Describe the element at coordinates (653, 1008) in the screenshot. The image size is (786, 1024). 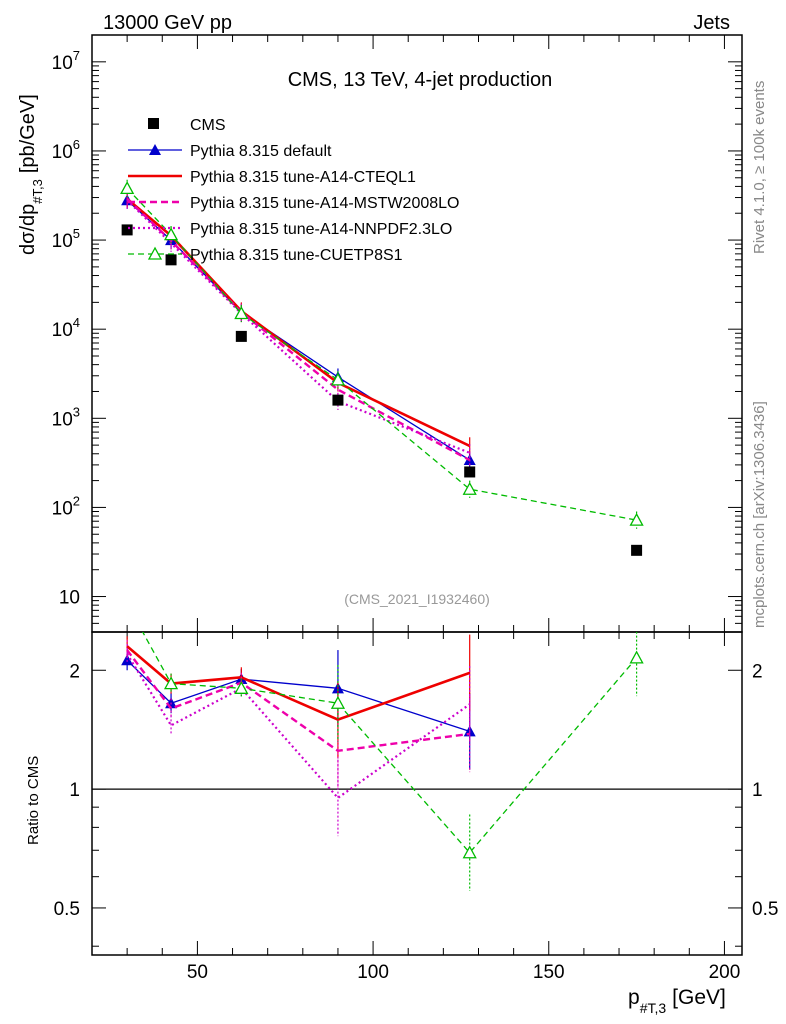
I see `x-label-sub: #T,3` at that location.